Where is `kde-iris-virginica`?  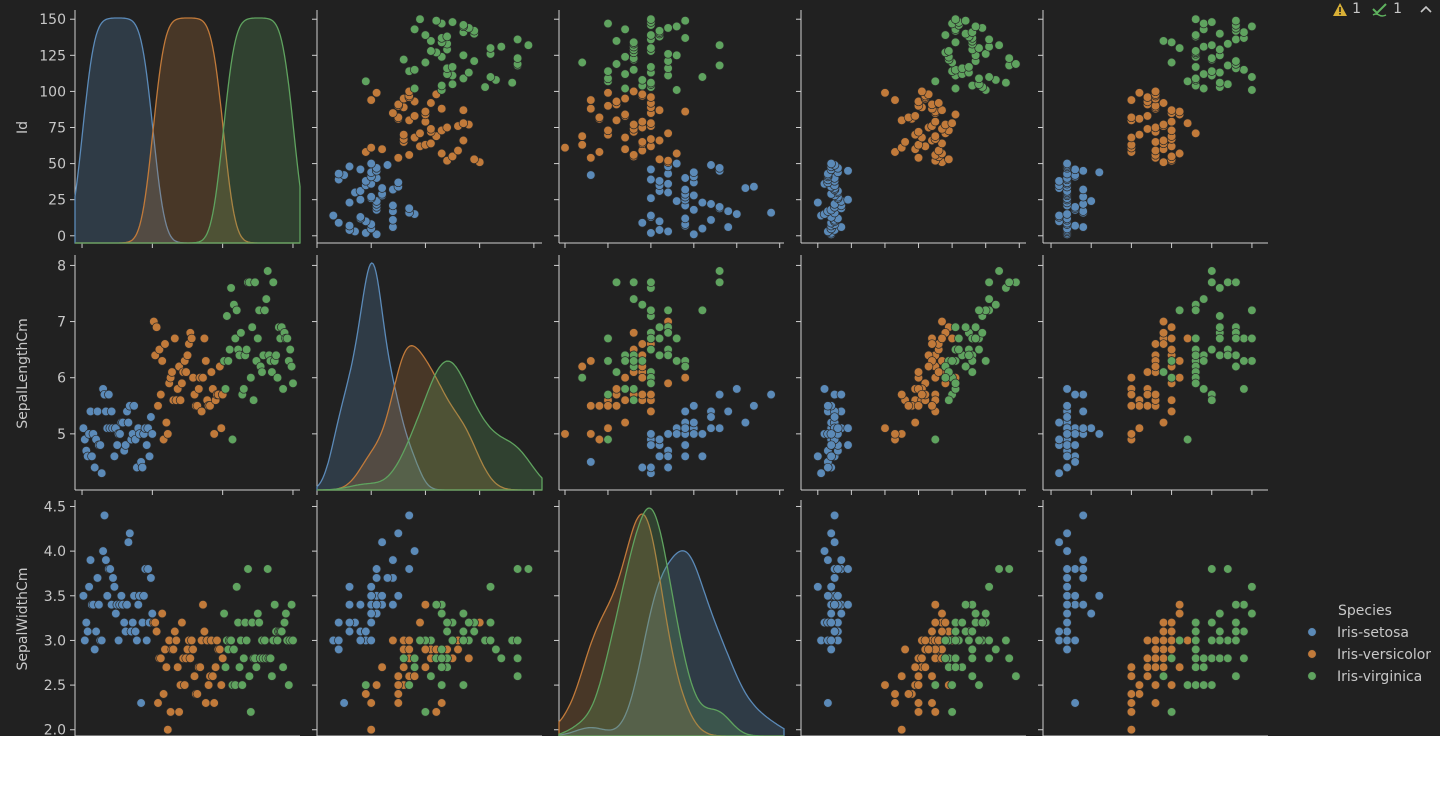
kde-iris-virginica is located at coordinates (188, 130).